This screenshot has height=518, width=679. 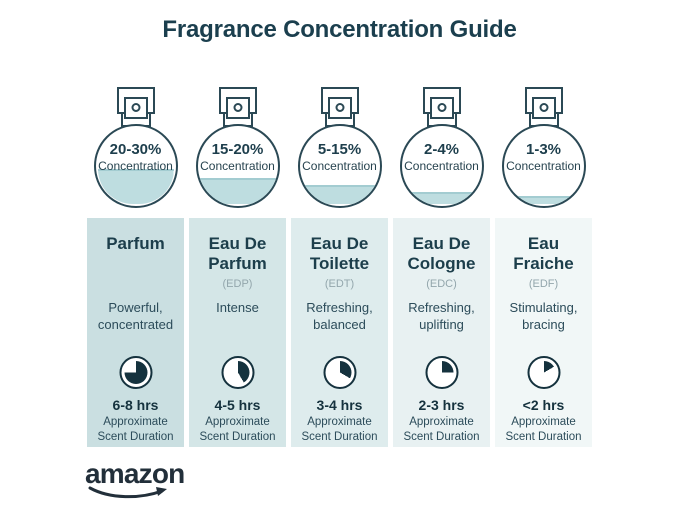 I want to click on fragrance-description: Intense, so click(x=237, y=307).